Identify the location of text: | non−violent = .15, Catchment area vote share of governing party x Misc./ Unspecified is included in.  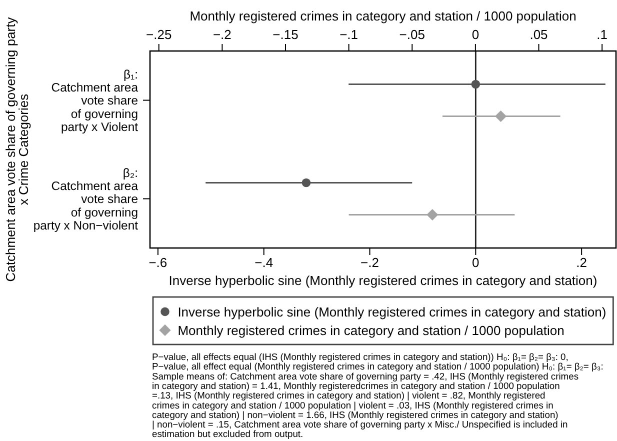
(360, 424).